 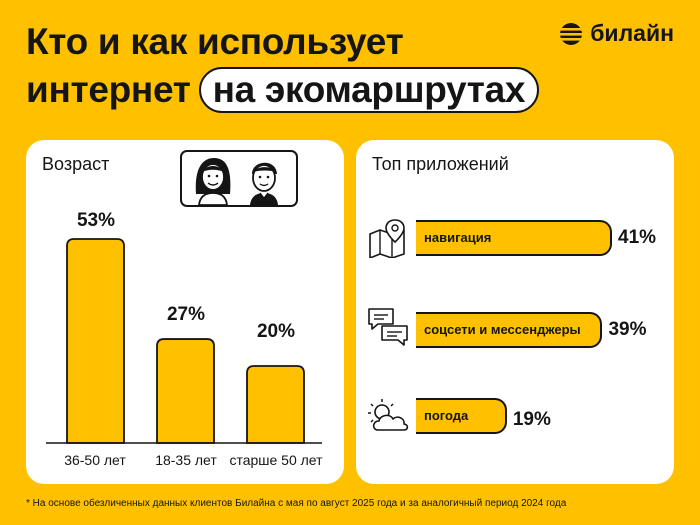 What do you see at coordinates (446, 415) in the screenshot?
I see `bar-category-label: погода` at bounding box center [446, 415].